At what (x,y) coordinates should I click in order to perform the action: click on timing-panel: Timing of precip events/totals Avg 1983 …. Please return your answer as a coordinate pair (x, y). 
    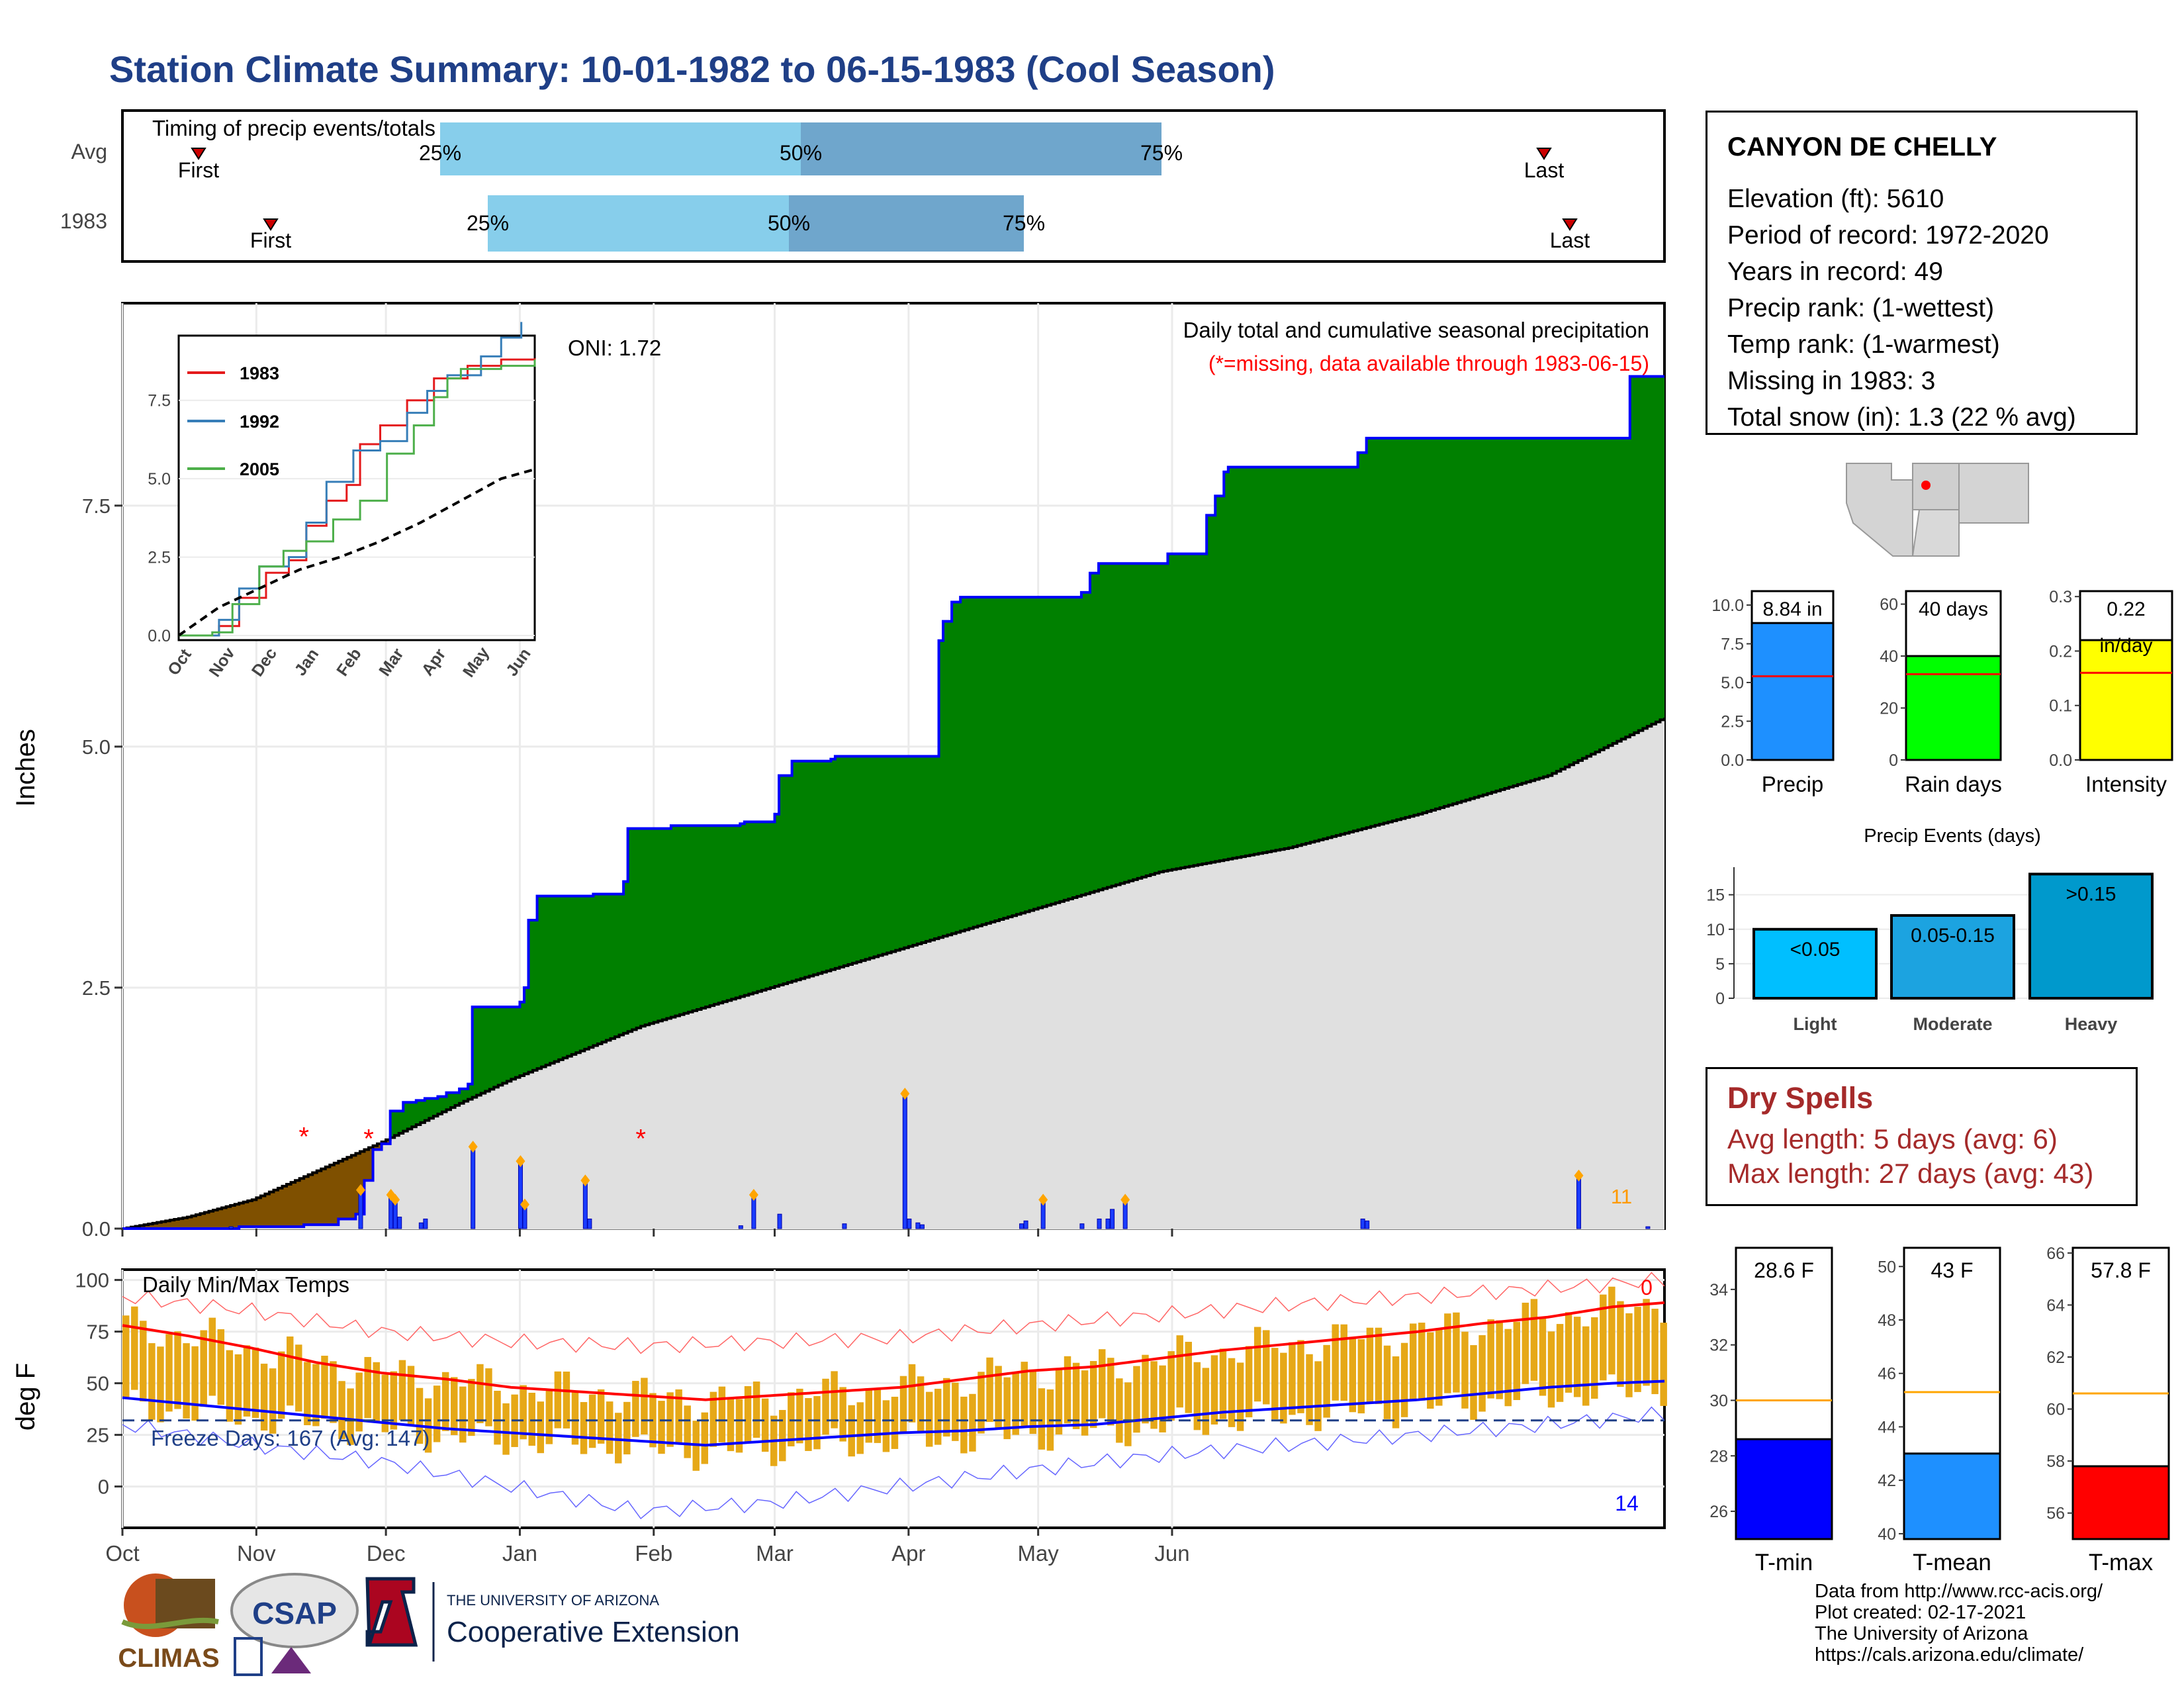
    Looking at the image, I should click on (863, 186).